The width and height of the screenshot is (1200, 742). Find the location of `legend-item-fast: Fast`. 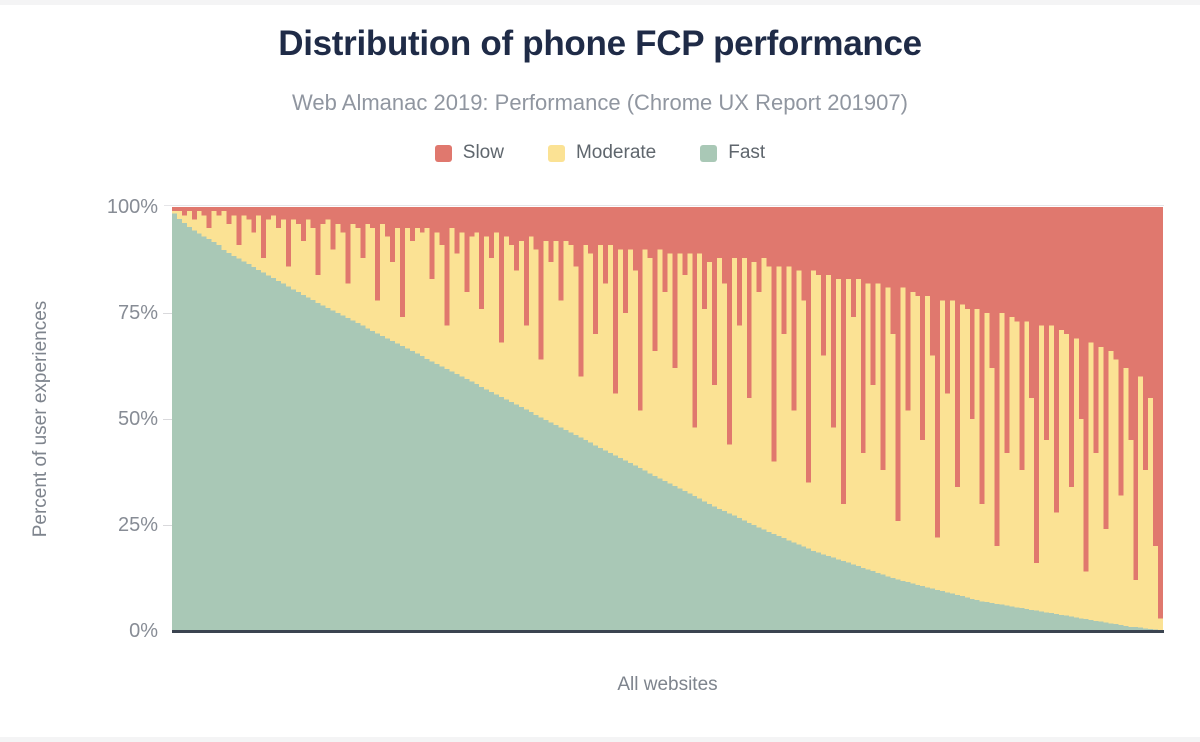

legend-item-fast: Fast is located at coordinates (732, 153).